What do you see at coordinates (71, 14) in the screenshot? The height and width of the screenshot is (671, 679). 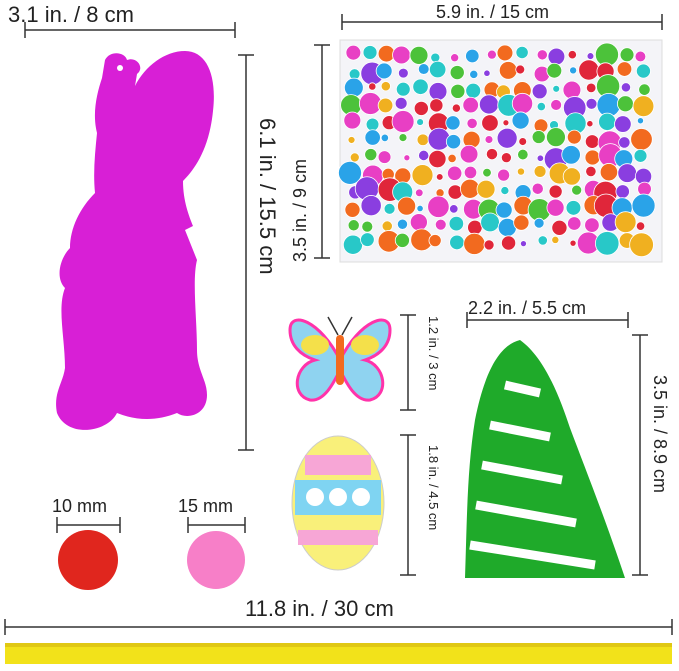 I see `bunny-width-label: 3.1 in. / 8 cm` at bounding box center [71, 14].